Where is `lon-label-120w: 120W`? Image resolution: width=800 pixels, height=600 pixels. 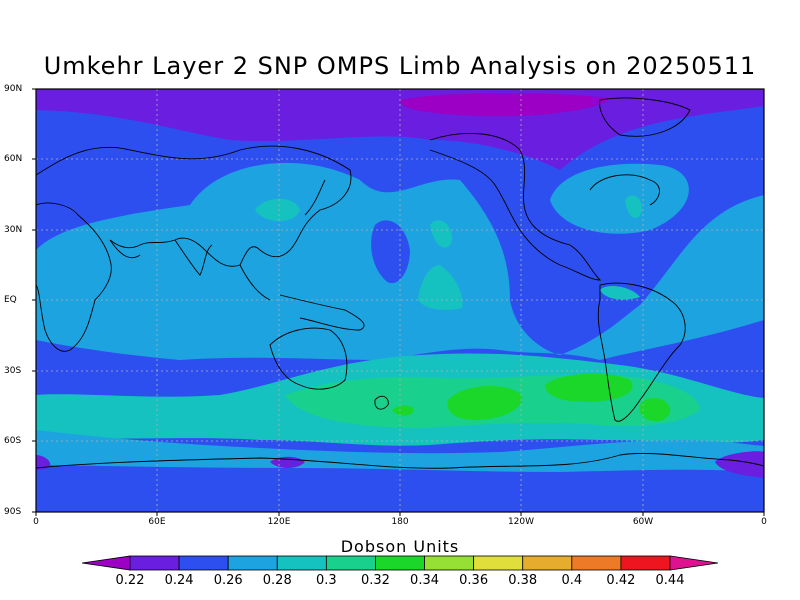
lon-label-120w: 120W is located at coordinates (521, 522).